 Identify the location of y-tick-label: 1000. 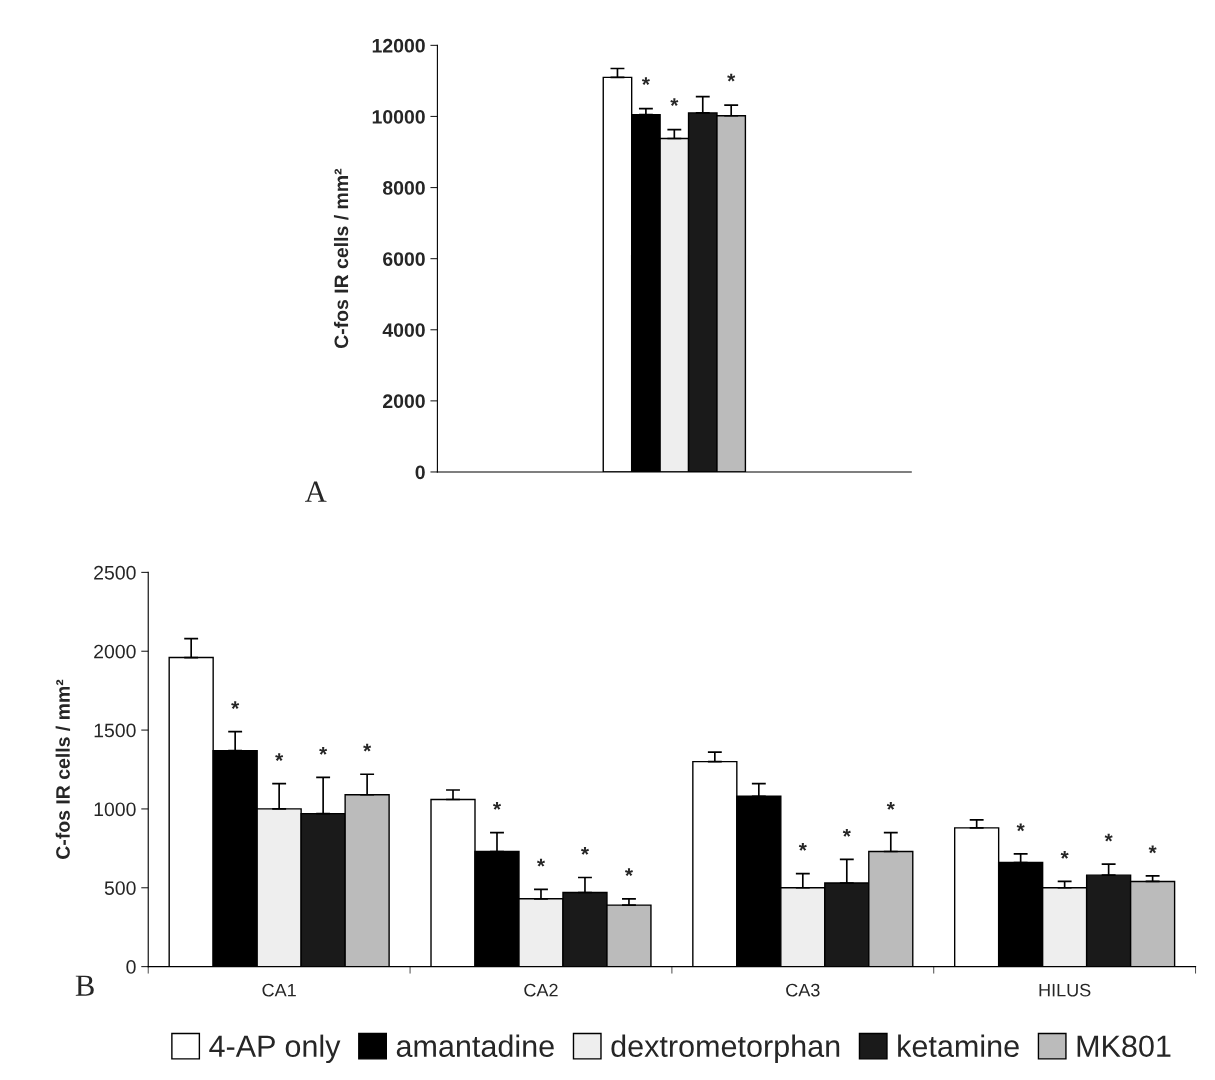
(115, 809).